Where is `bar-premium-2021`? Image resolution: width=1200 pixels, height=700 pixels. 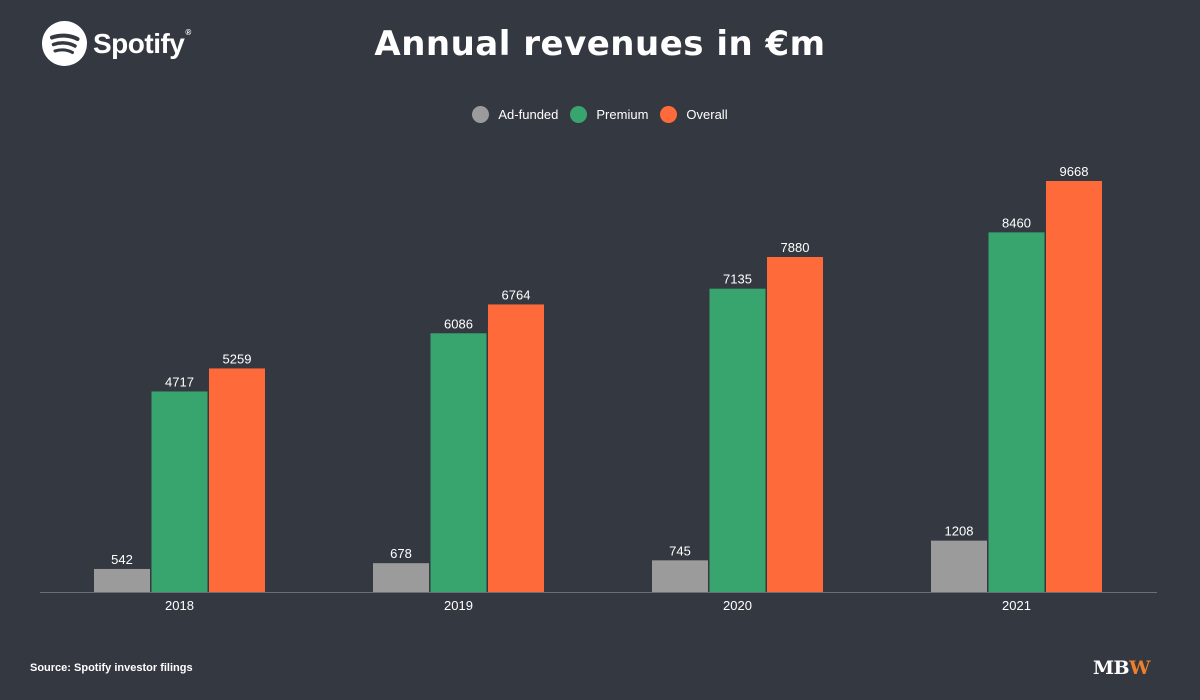 bar-premium-2021 is located at coordinates (1016, 412).